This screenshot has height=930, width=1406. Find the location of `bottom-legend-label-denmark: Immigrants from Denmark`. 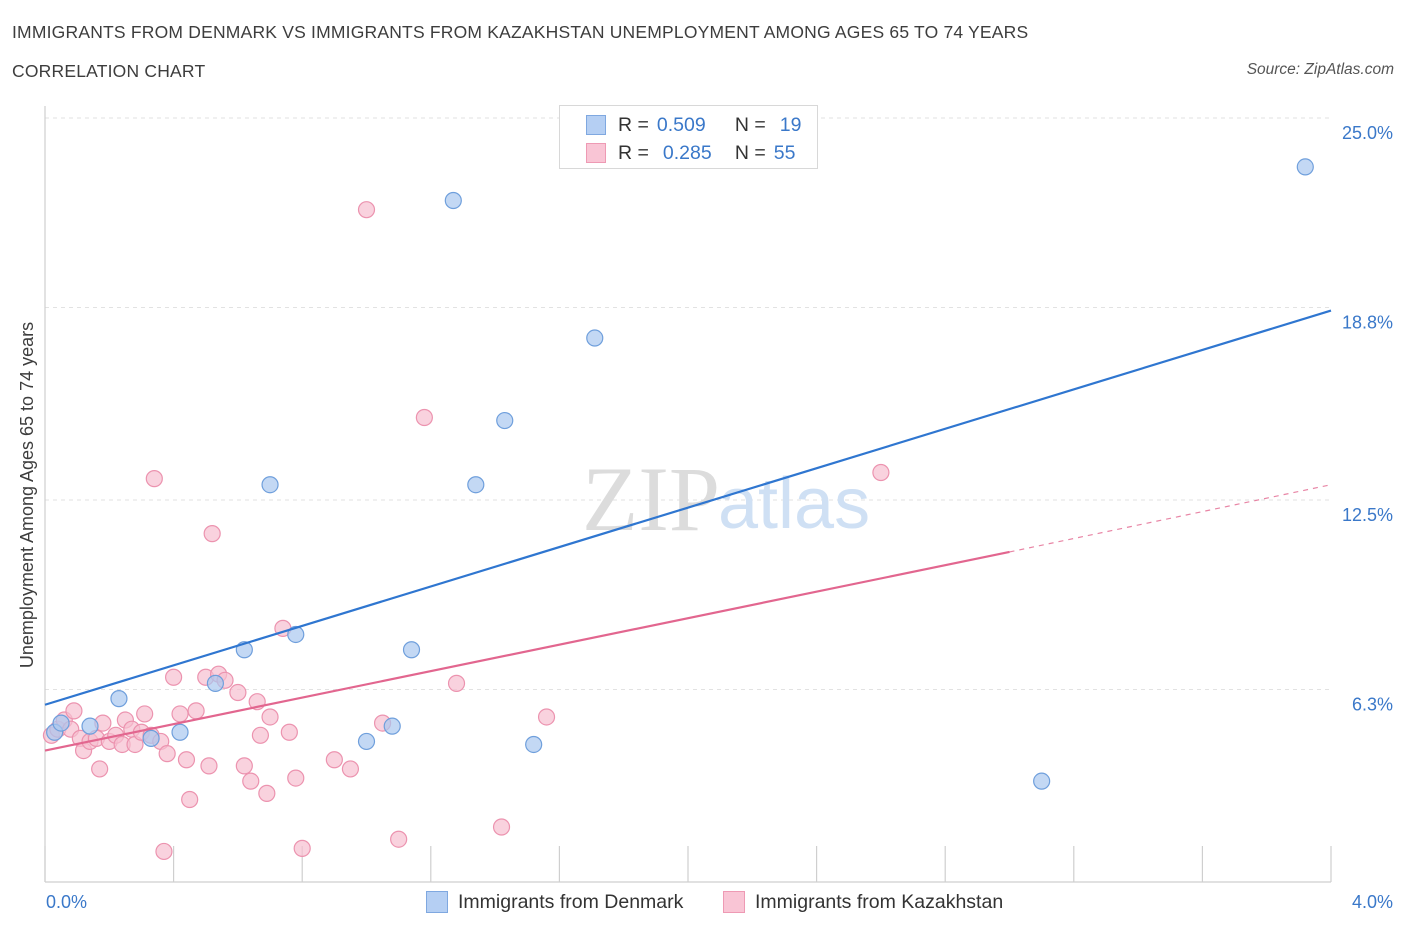

bottom-legend-label-denmark: Immigrants from Denmark is located at coordinates (571, 901).